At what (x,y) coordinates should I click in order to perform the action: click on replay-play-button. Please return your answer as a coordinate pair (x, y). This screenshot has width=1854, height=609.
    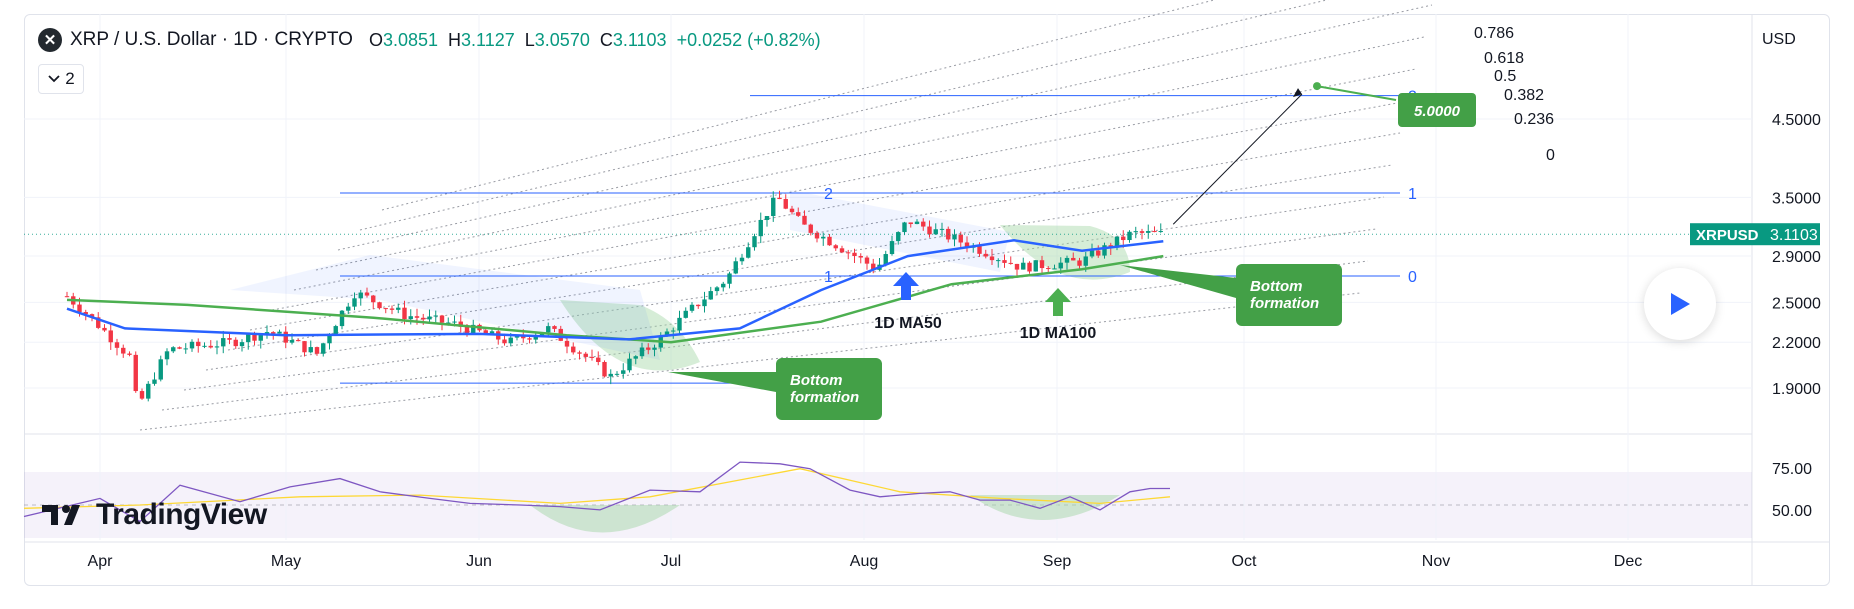
    Looking at the image, I should click on (1680, 304).